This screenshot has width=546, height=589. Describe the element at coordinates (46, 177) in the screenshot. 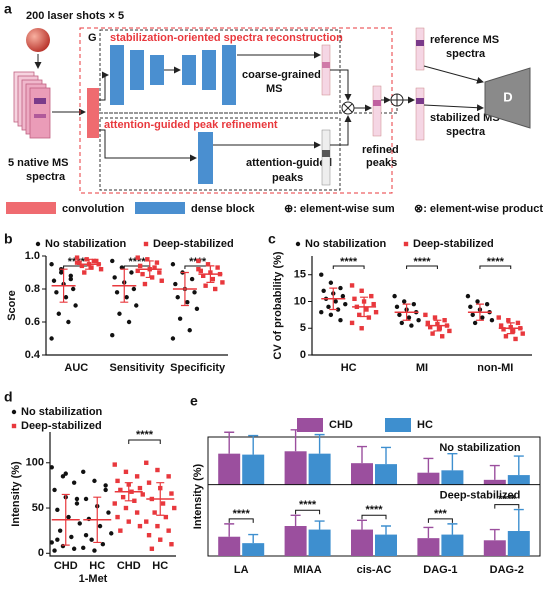

I see `input-label: spectra` at that location.